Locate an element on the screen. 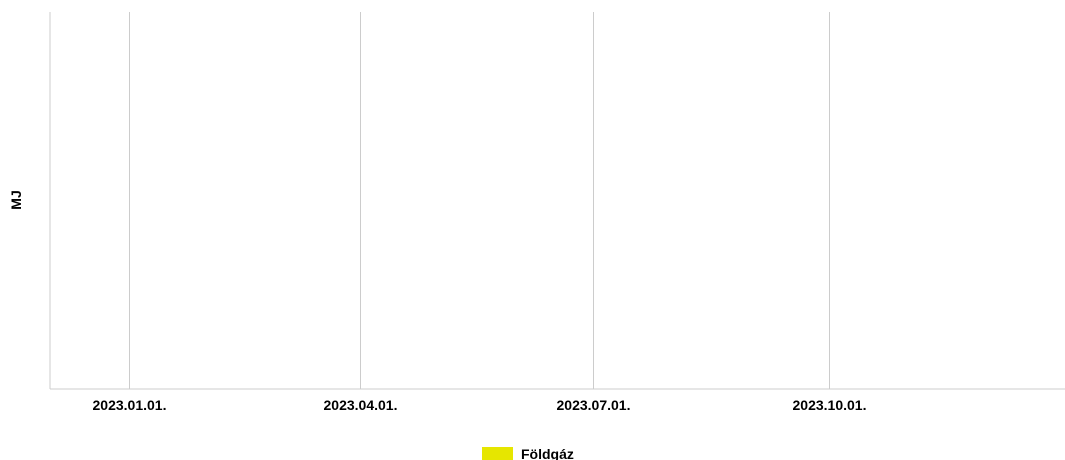 The height and width of the screenshot is (460, 1065). x-tick-label: 2023.04.01. is located at coordinates (361, 405).